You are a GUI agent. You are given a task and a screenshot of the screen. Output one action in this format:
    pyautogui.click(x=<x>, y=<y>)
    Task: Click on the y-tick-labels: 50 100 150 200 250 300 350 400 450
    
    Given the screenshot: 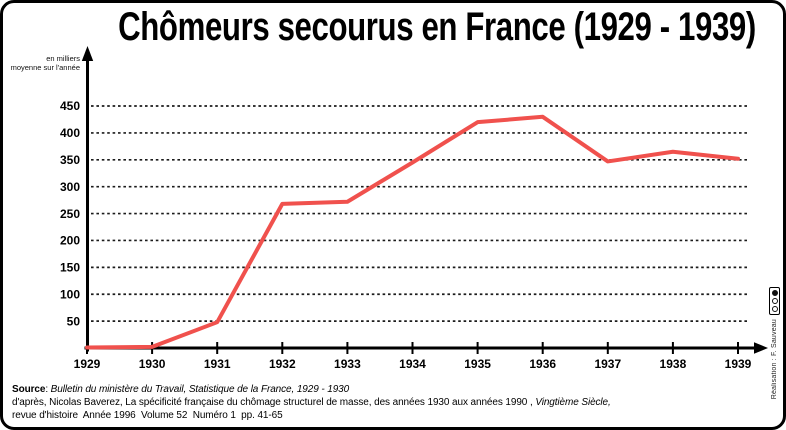 What is the action you would take?
    pyautogui.click(x=70, y=213)
    